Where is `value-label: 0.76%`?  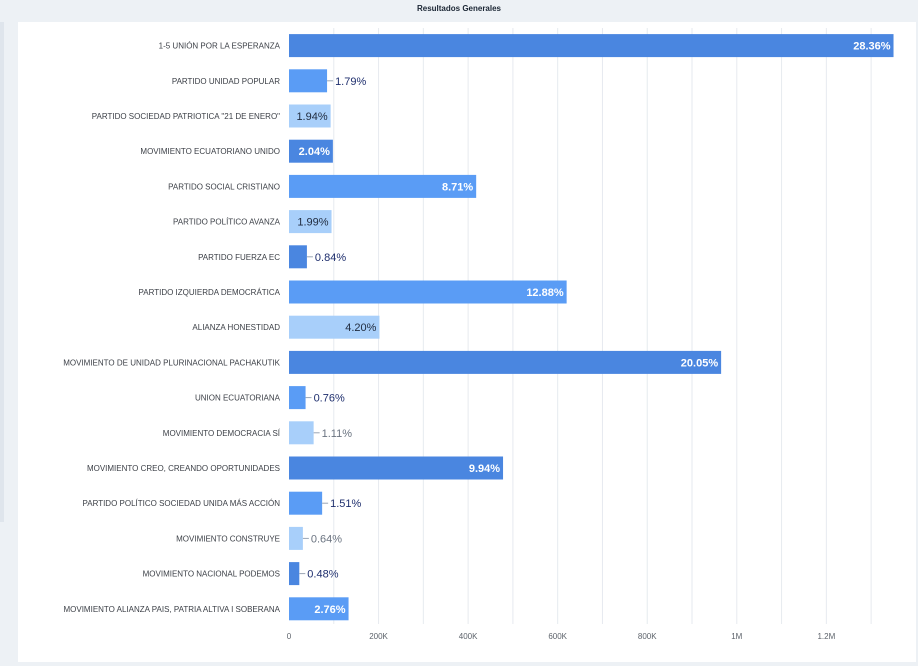
value-label: 0.76% is located at coordinates (329, 399).